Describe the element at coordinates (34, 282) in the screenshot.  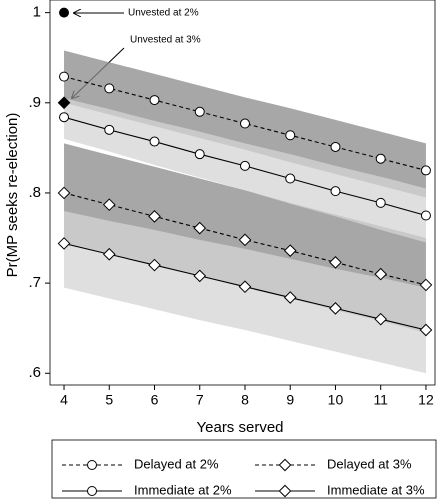
I see `y-tick-label: .7` at that location.